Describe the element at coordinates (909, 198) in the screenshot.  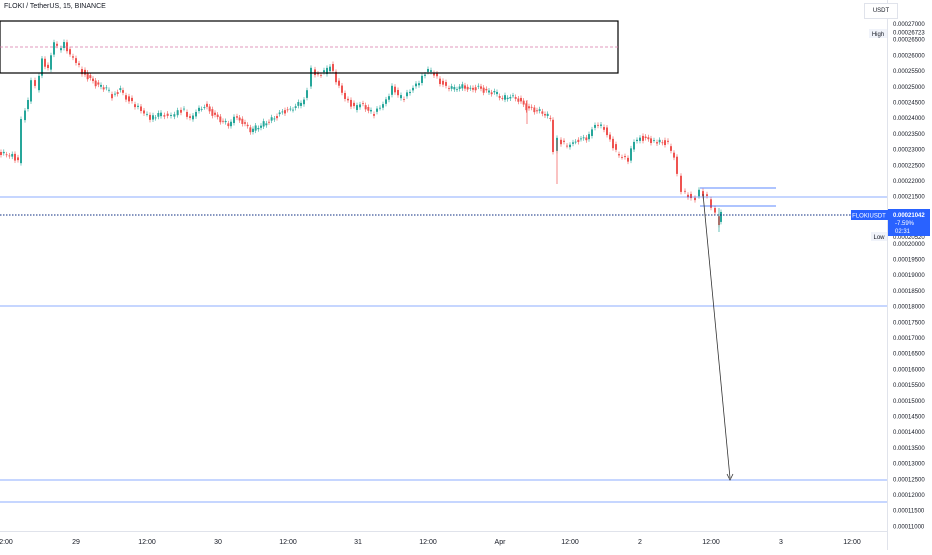
I see `price-tick-label: 0.00021500` at that location.